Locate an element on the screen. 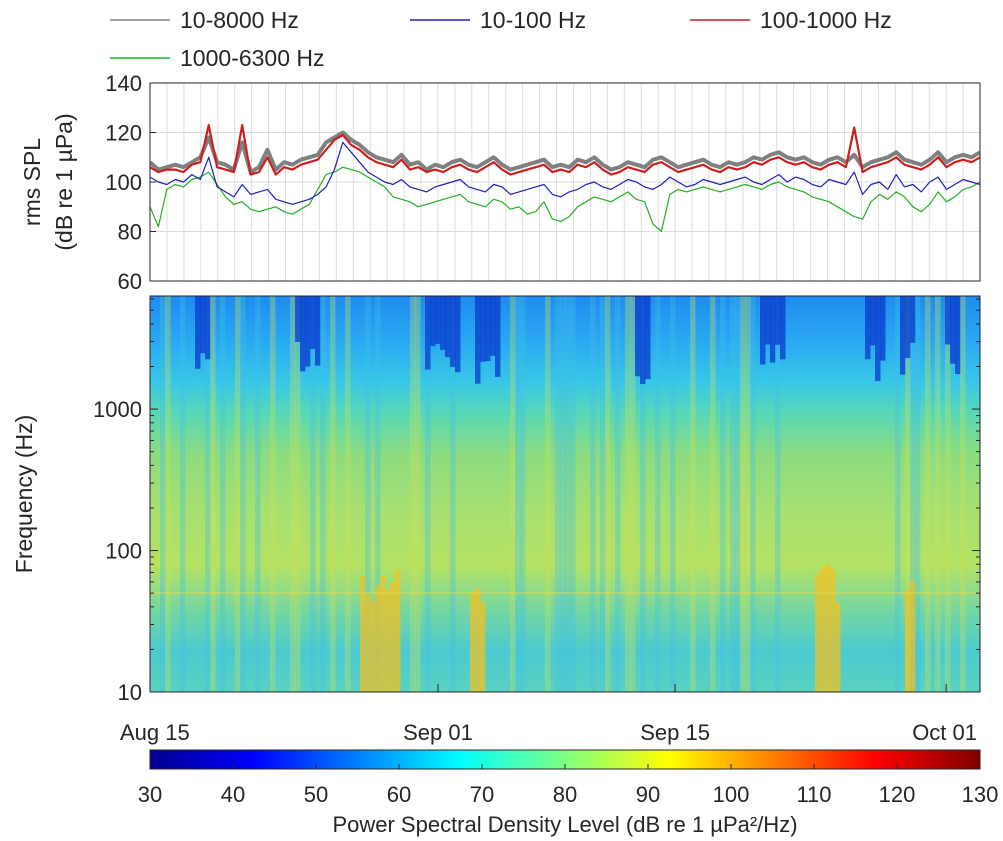 Image resolution: width=1003 pixels, height=841 pixels. legend-label: 1000-6300 Hz is located at coordinates (252, 58).